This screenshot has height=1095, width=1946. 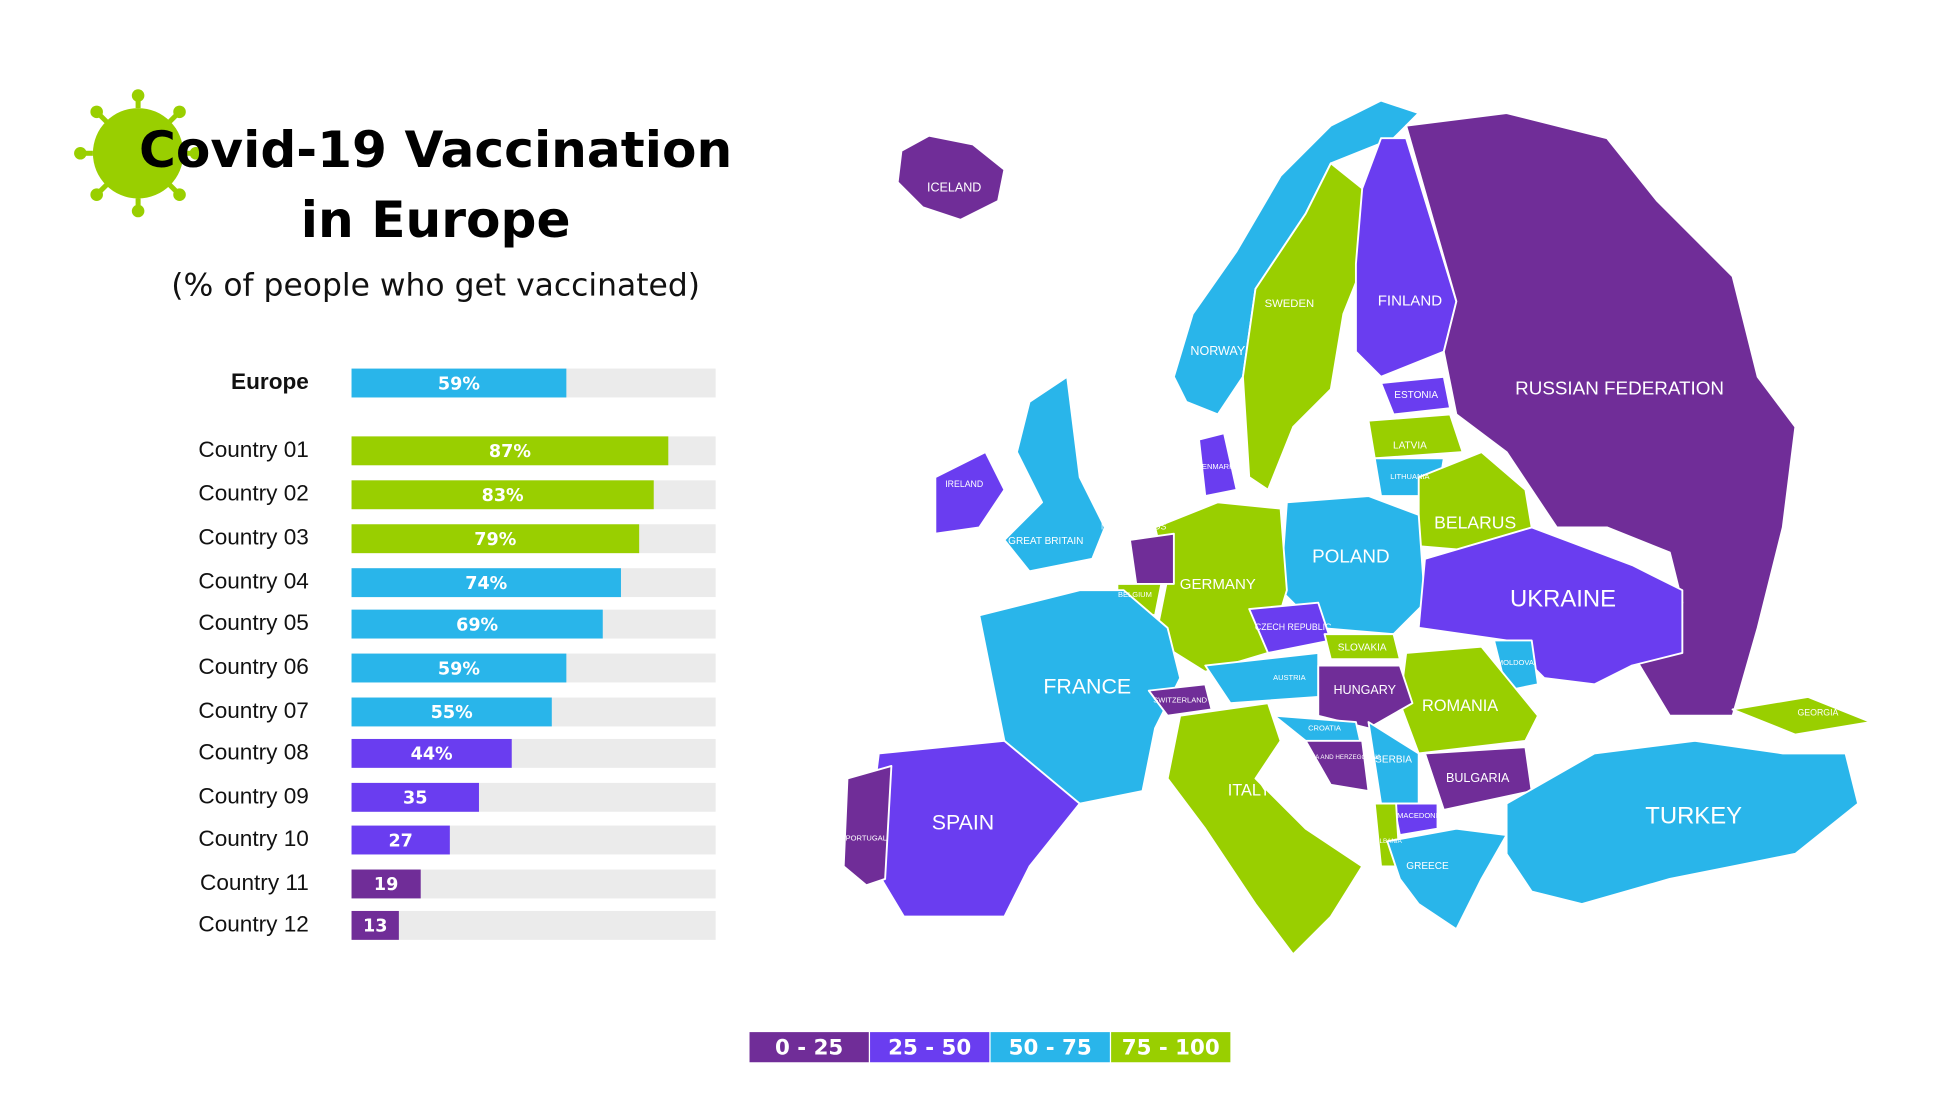 What do you see at coordinates (1249, 790) in the screenshot?
I see `country-label: ITALY` at bounding box center [1249, 790].